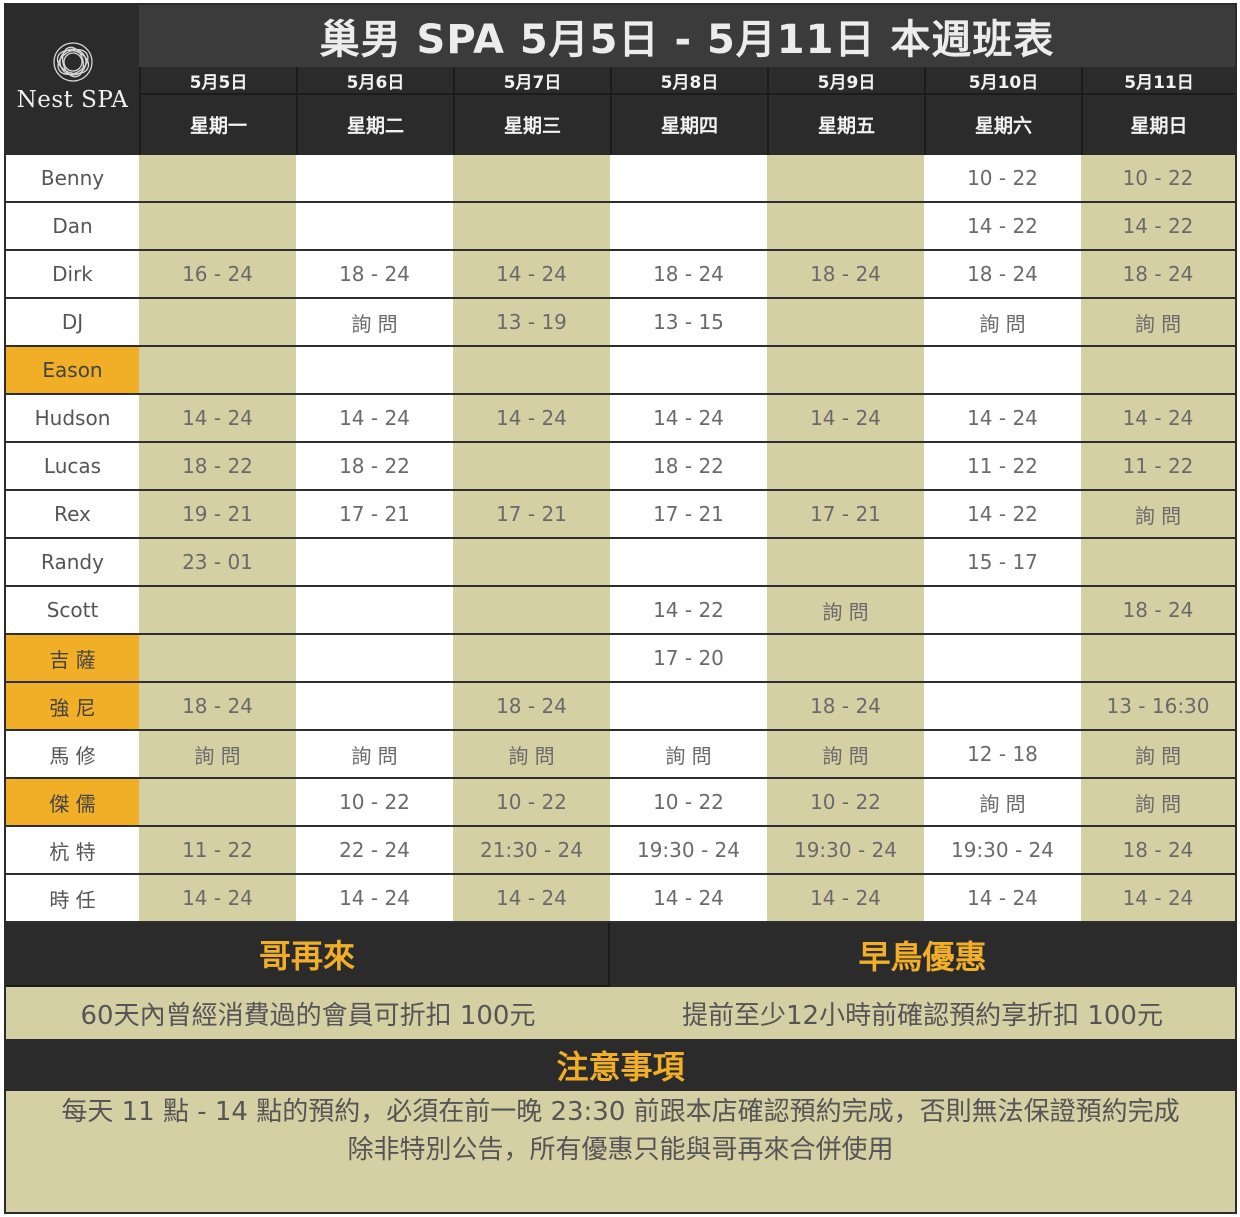  What do you see at coordinates (846, 125) in the screenshot?
I see `day-weekday: 星期五` at bounding box center [846, 125].